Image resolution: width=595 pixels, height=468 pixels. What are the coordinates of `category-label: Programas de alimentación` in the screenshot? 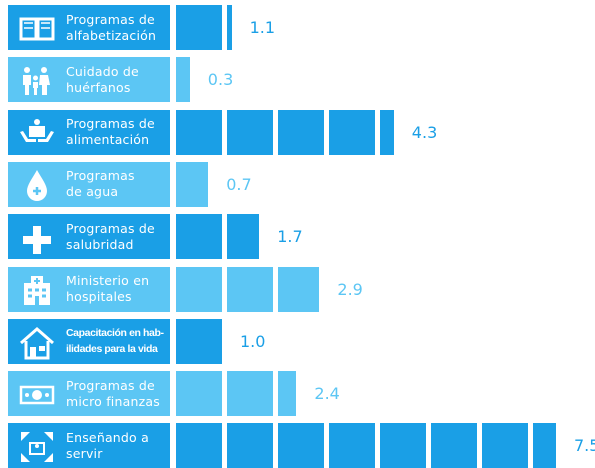 It's located at (110, 132).